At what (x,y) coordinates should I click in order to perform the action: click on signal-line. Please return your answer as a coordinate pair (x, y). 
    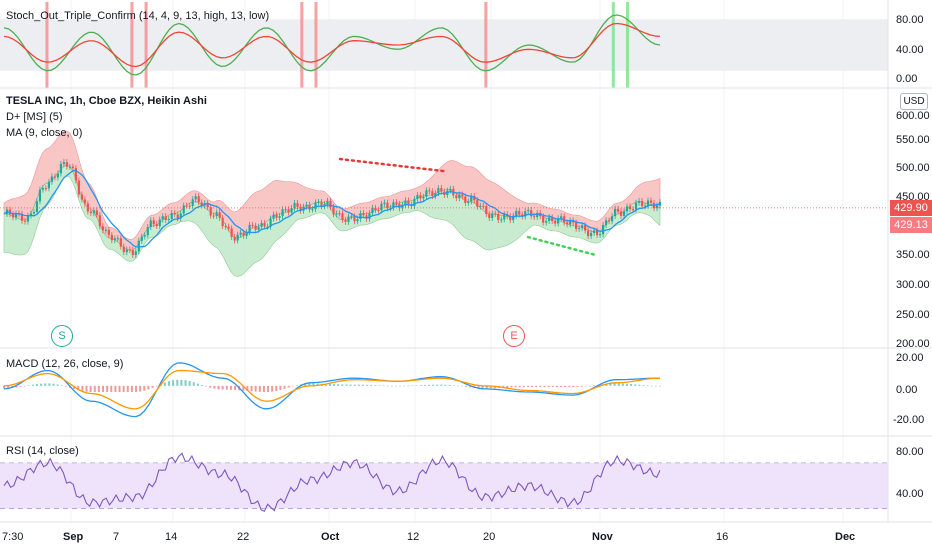
    Looking at the image, I should click on (332, 389).